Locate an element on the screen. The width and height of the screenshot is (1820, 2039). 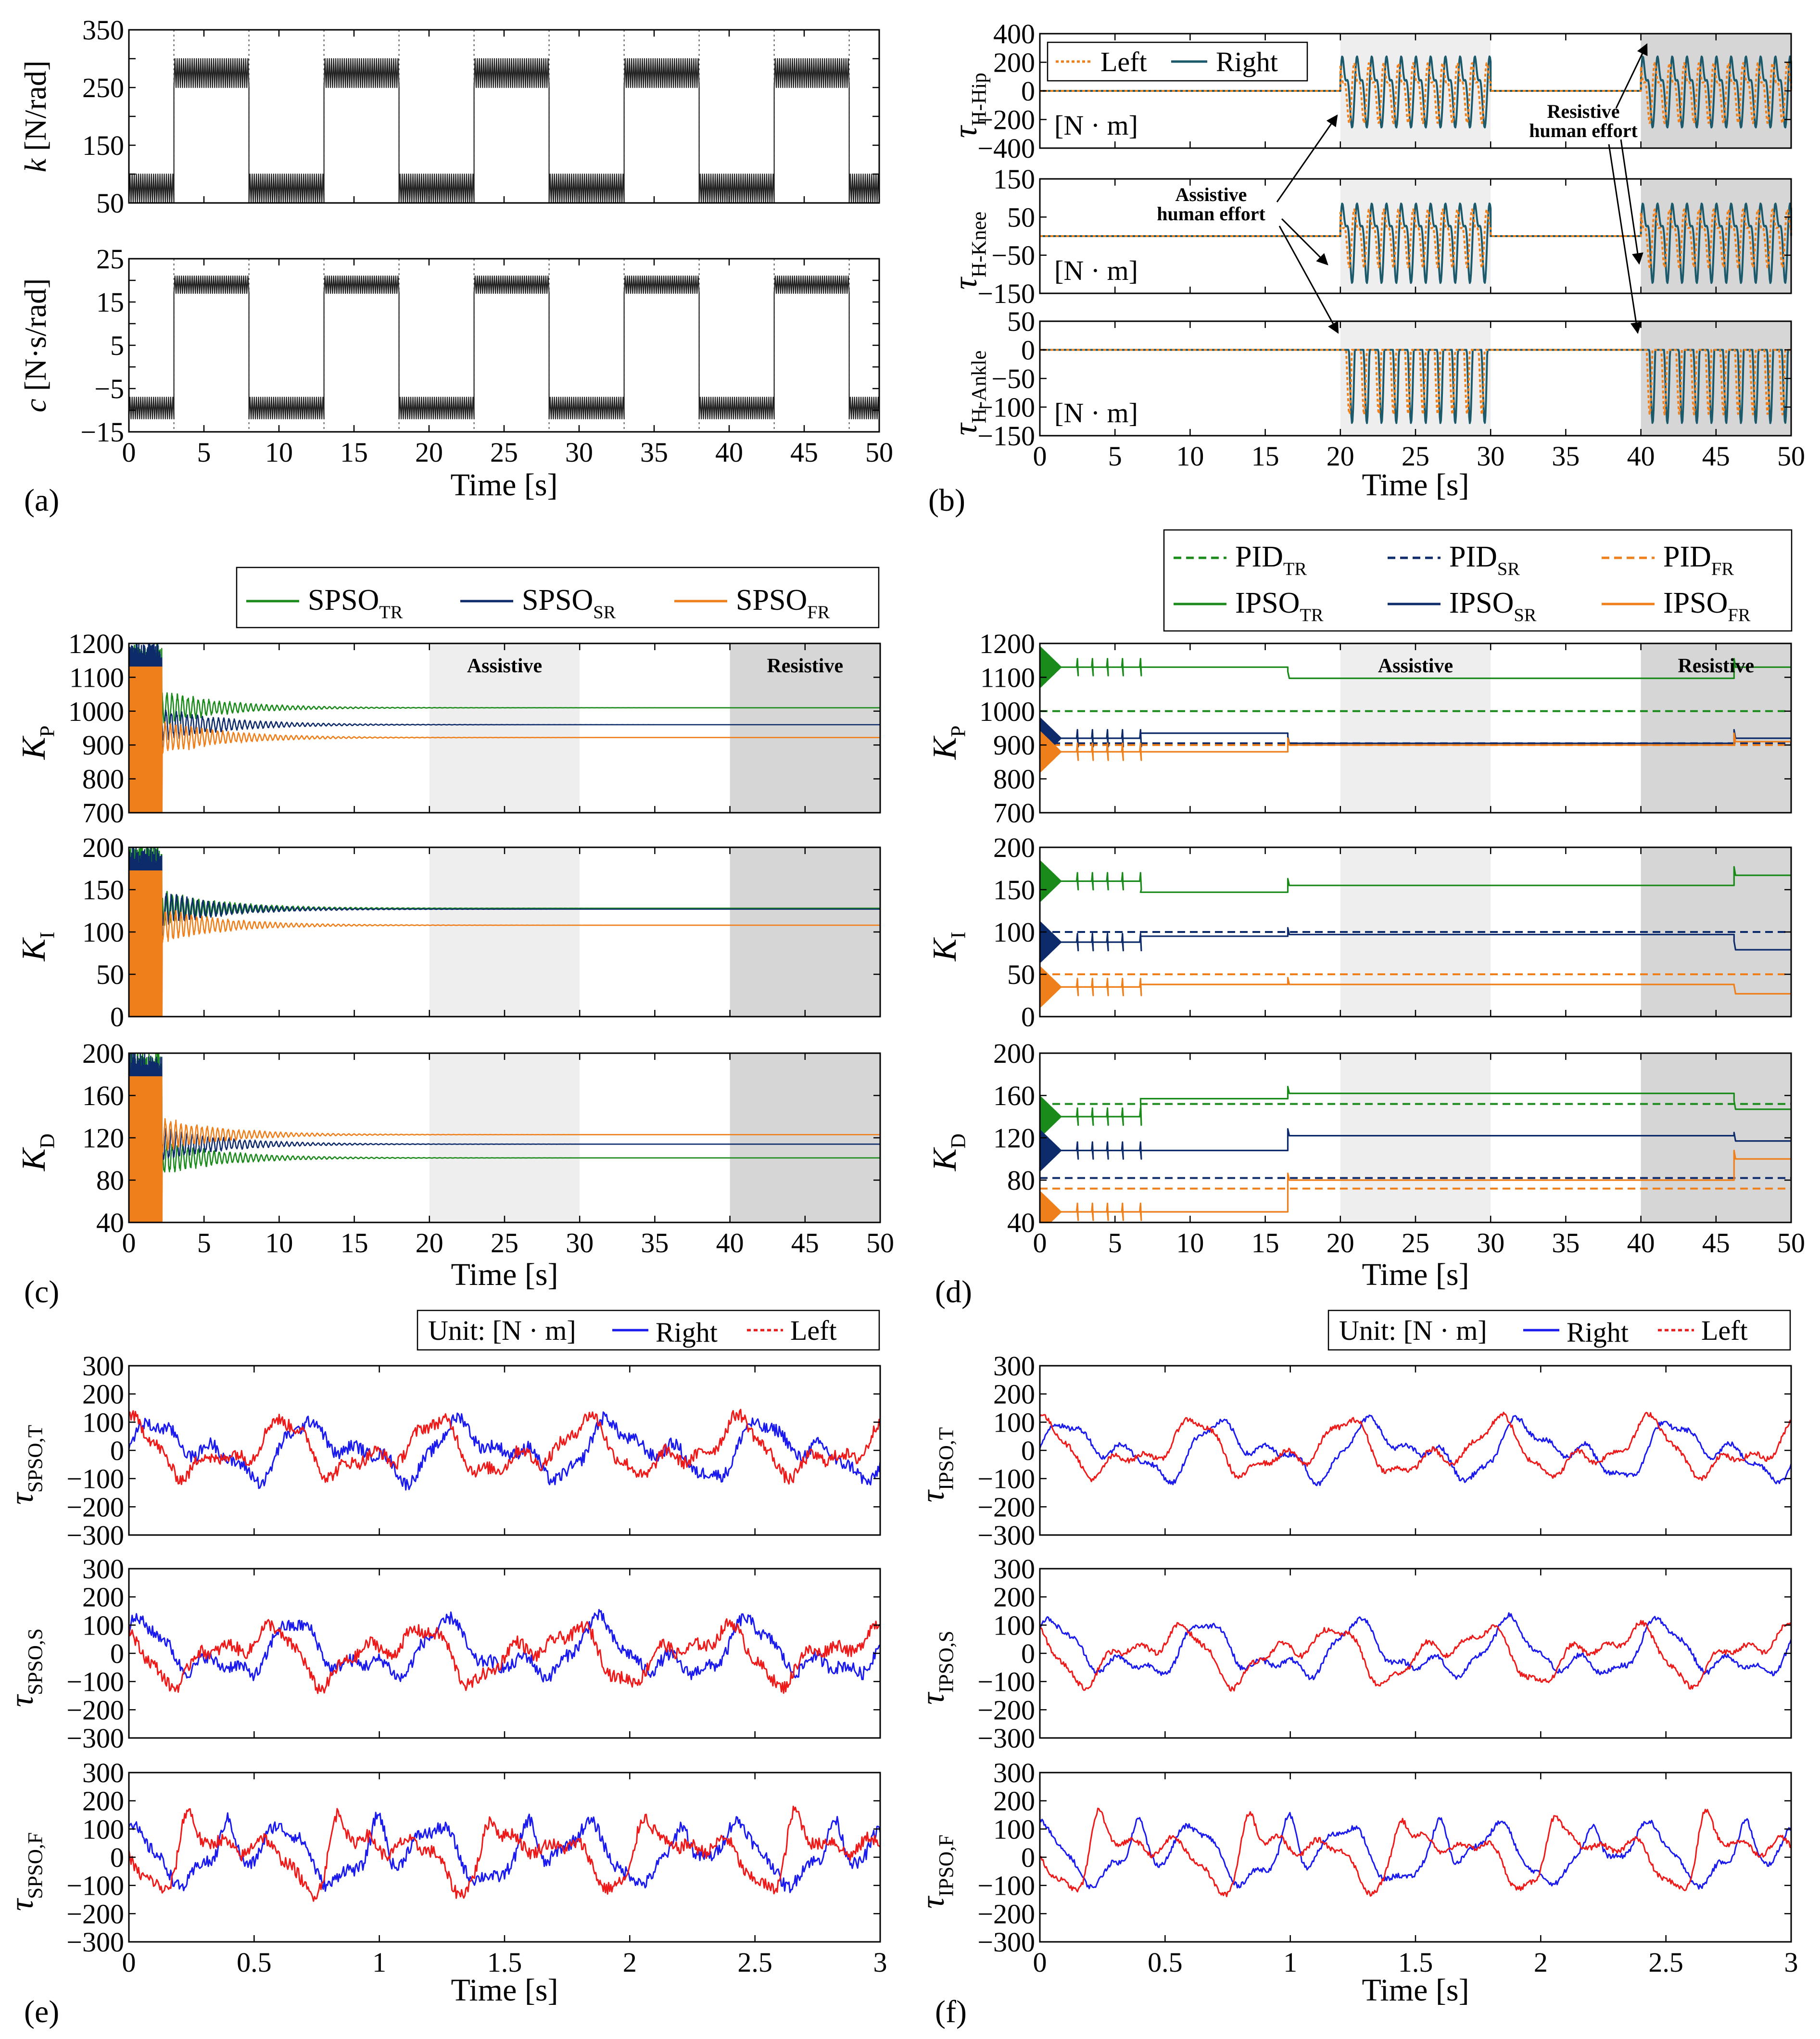
y-tick-label: −15 is located at coordinates (102, 432).